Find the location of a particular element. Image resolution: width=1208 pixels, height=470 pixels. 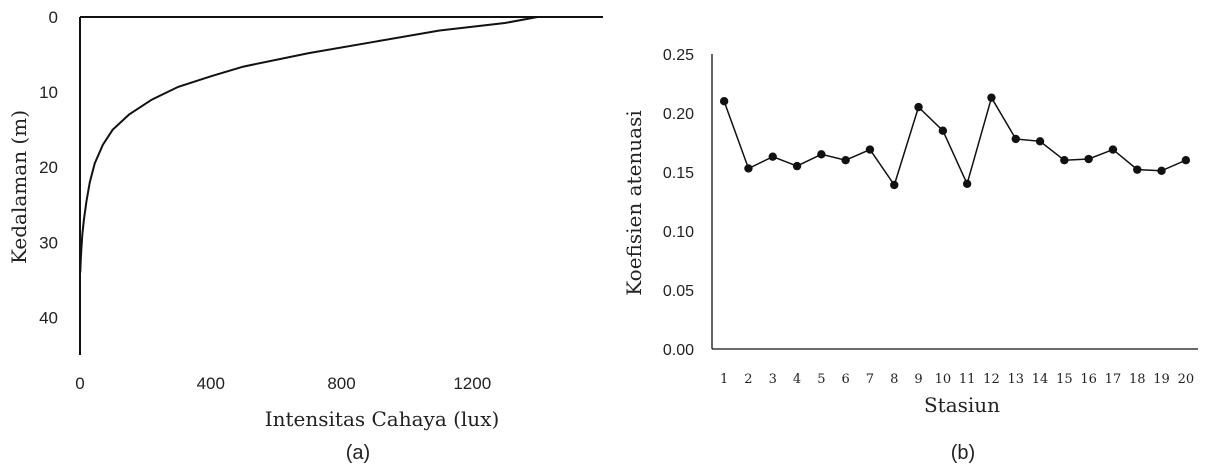

panel-b-x-tick-label: 6 is located at coordinates (846, 379).